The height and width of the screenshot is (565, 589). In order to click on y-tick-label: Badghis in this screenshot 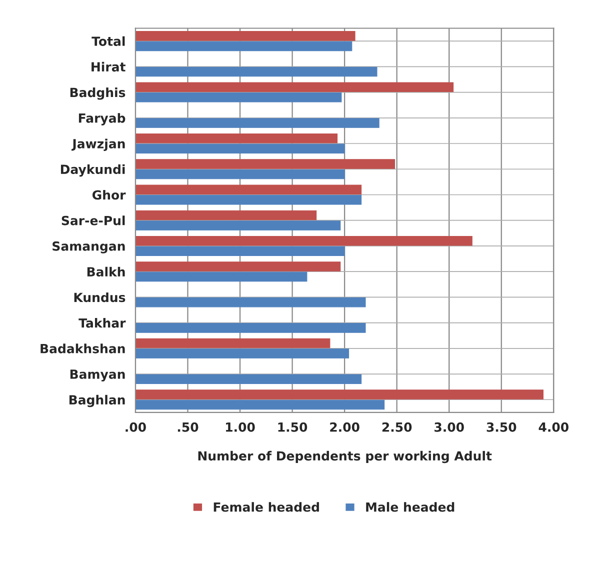, I will do `click(98, 94)`.